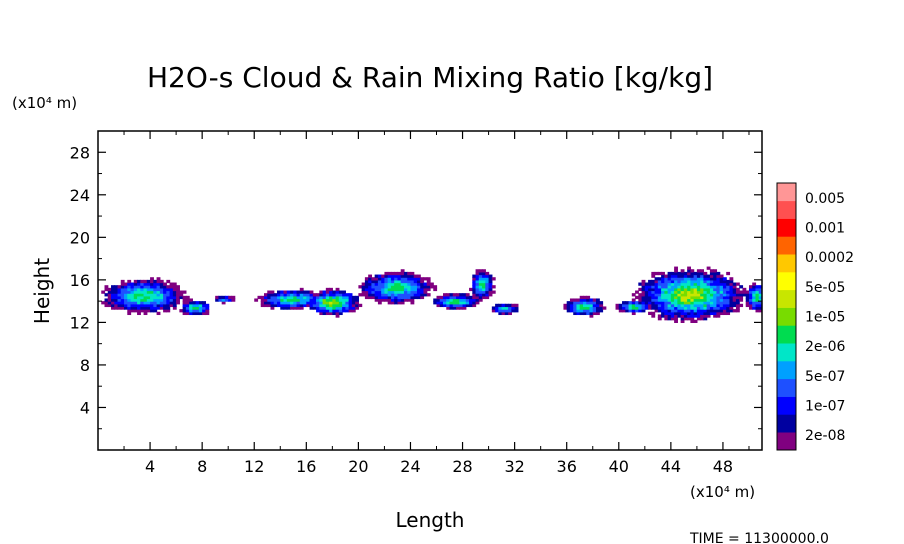 This screenshot has height=544, width=904. What do you see at coordinates (42, 291) in the screenshot?
I see `y-axis-label: Height` at bounding box center [42, 291].